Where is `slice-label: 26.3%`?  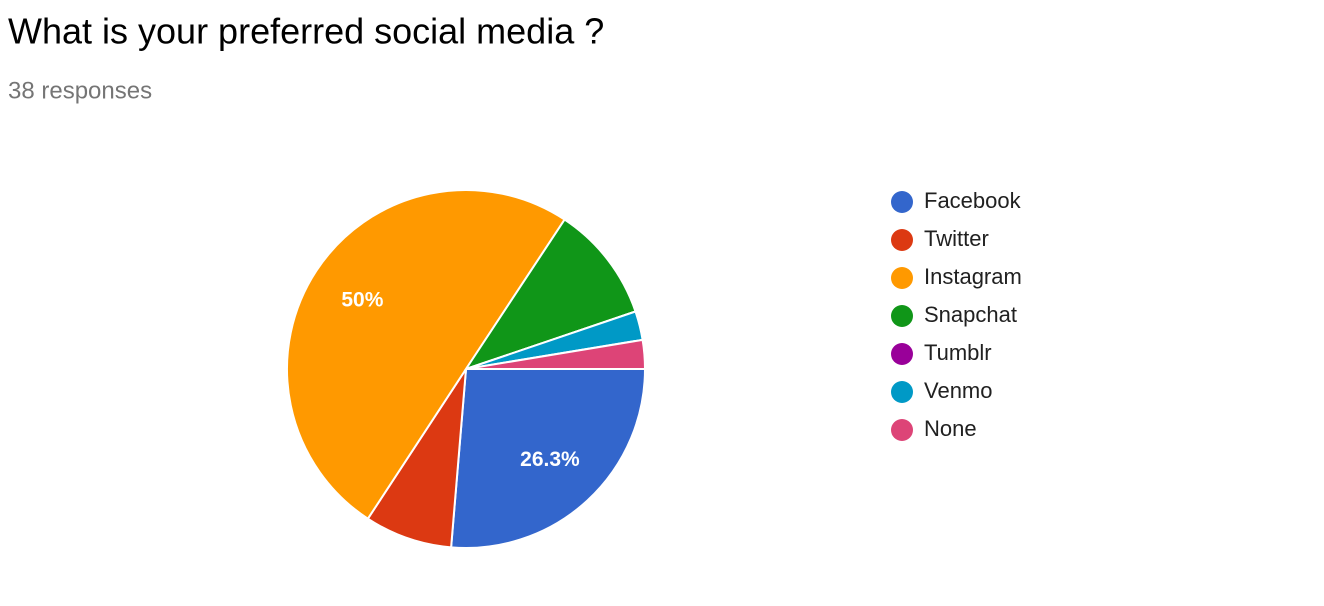 slice-label: 26.3% is located at coordinates (550, 459).